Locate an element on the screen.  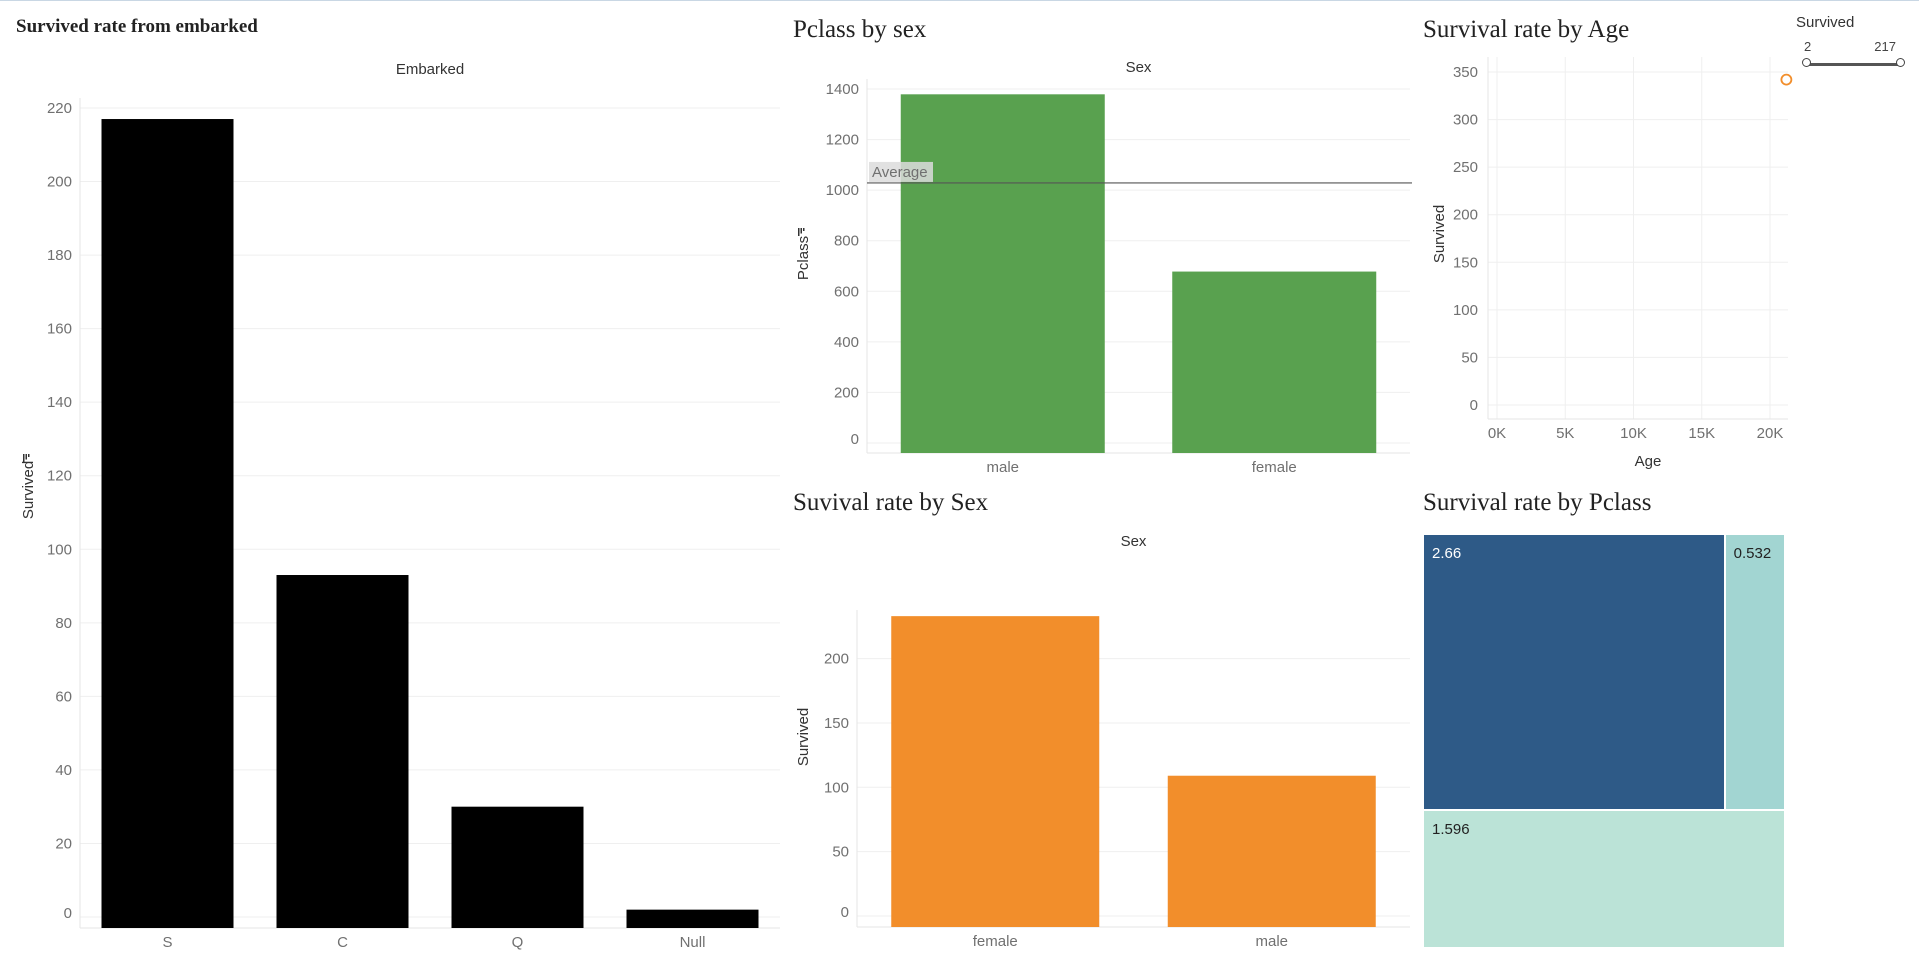
treemap-cell: 2.66 is located at coordinates (1574, 672).